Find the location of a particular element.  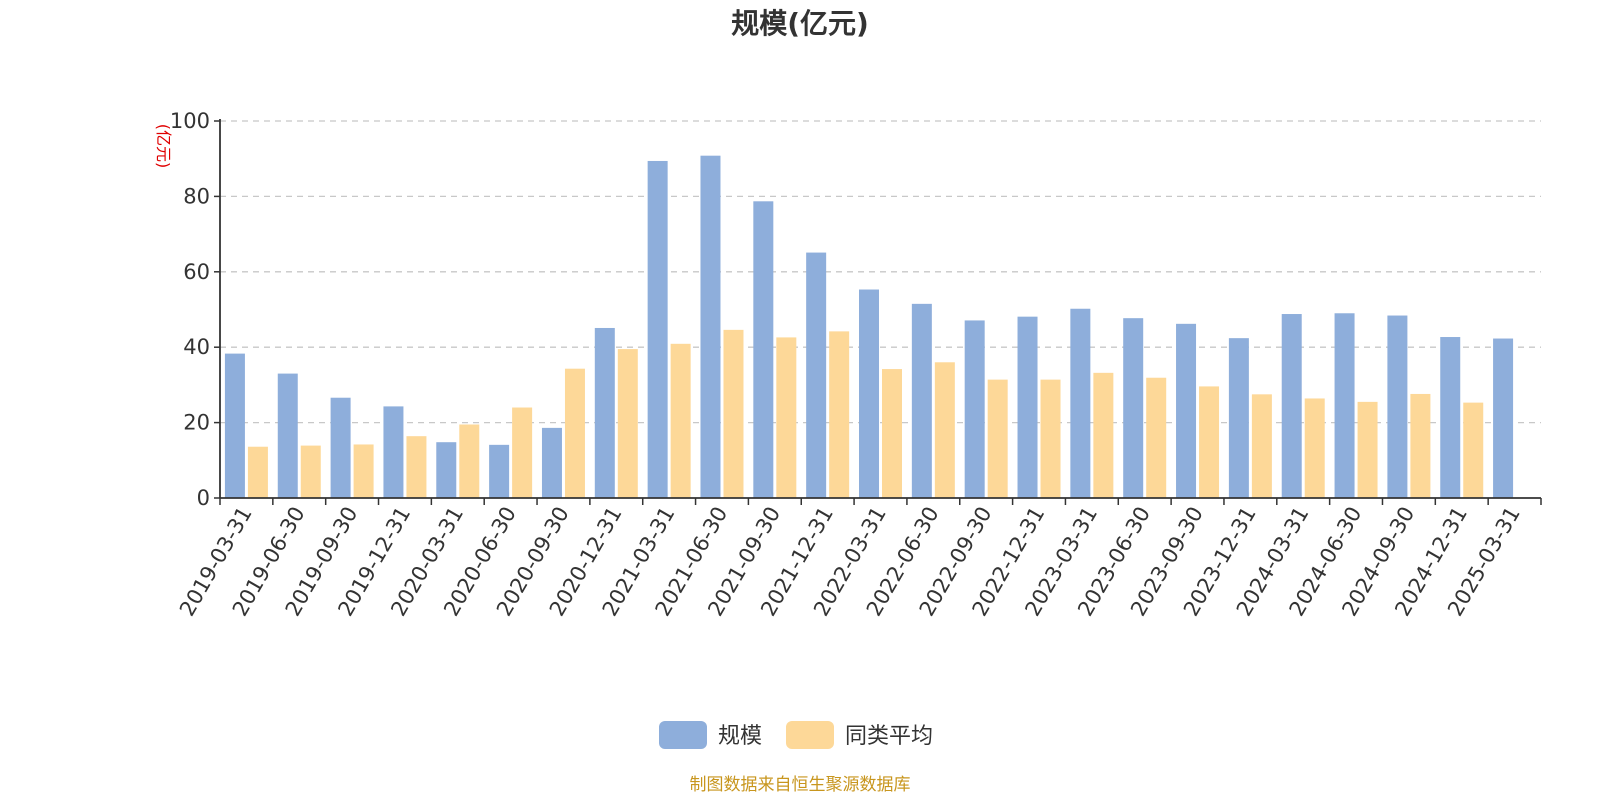

y-tick-label: 60 is located at coordinates (196, 272).